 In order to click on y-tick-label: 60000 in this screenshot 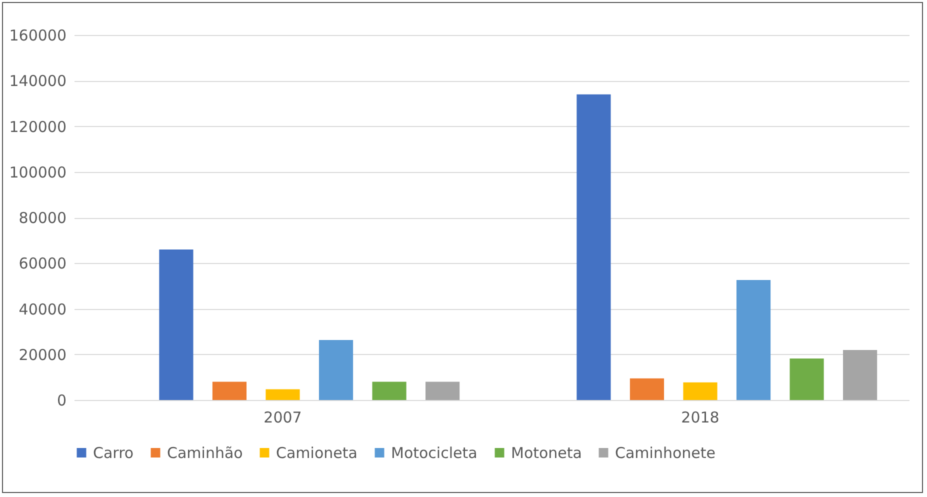, I will do `click(42, 263)`.